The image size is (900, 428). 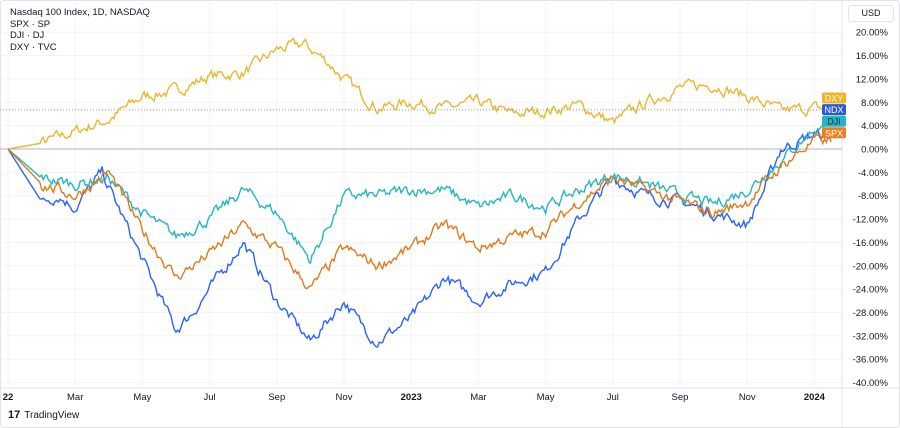 What do you see at coordinates (27, 35) in the screenshot?
I see `legend-dji: DJI · DJ` at bounding box center [27, 35].